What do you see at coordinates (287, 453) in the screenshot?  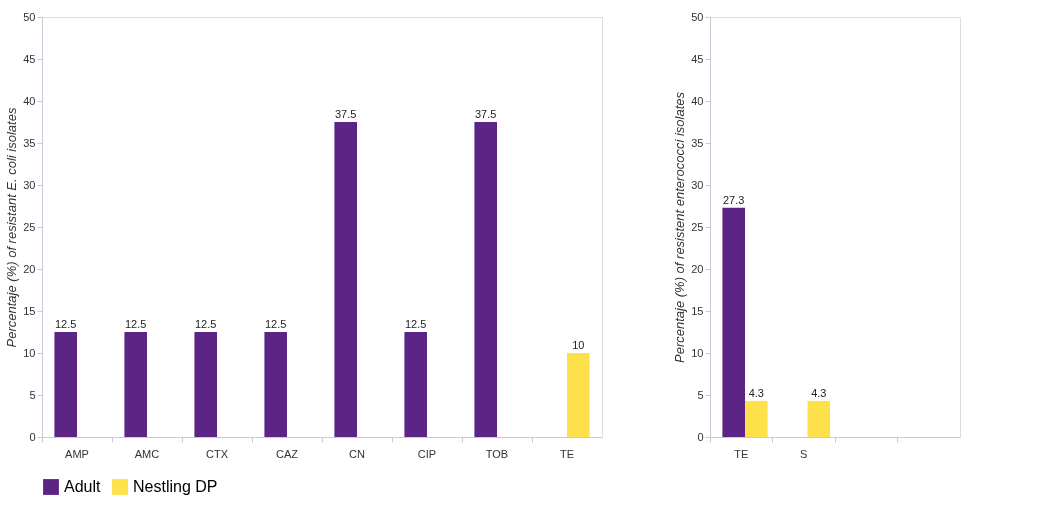 I see `x-tick-label: CAZ` at bounding box center [287, 453].